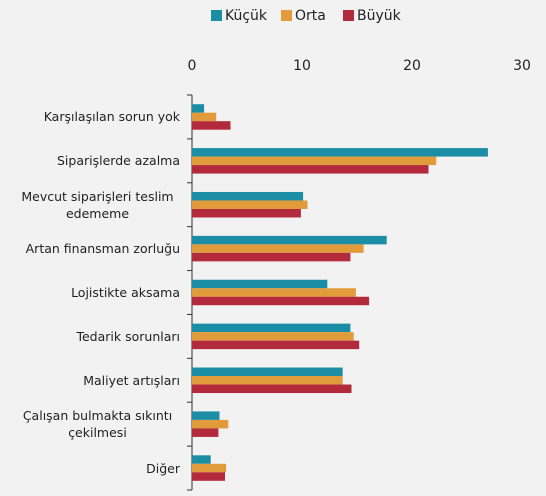 The image size is (546, 496). I want to click on category-label: Çalışan bulmakta sıkıntı çekilmesi, so click(90, 424).